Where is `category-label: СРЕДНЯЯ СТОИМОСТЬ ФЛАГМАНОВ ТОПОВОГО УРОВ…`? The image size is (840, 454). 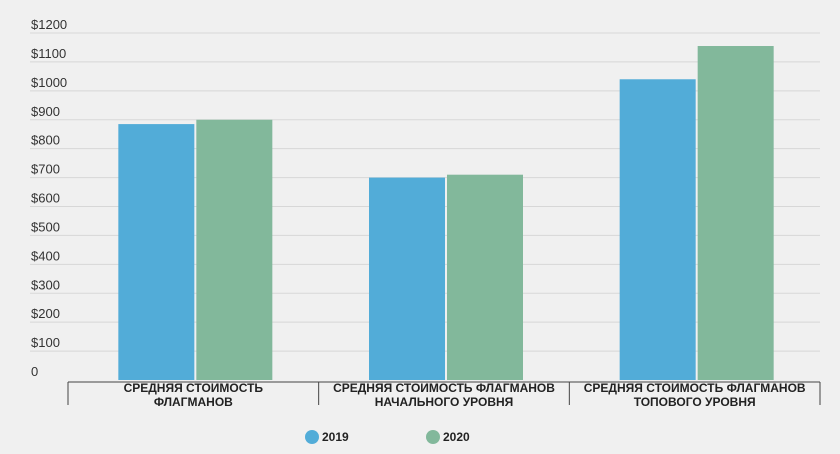
category-label: СРЕДНЯЯ СТОИМОСТЬ ФЛАГМАНОВ ТОПОВОГО УРОВ… is located at coordinates (695, 395).